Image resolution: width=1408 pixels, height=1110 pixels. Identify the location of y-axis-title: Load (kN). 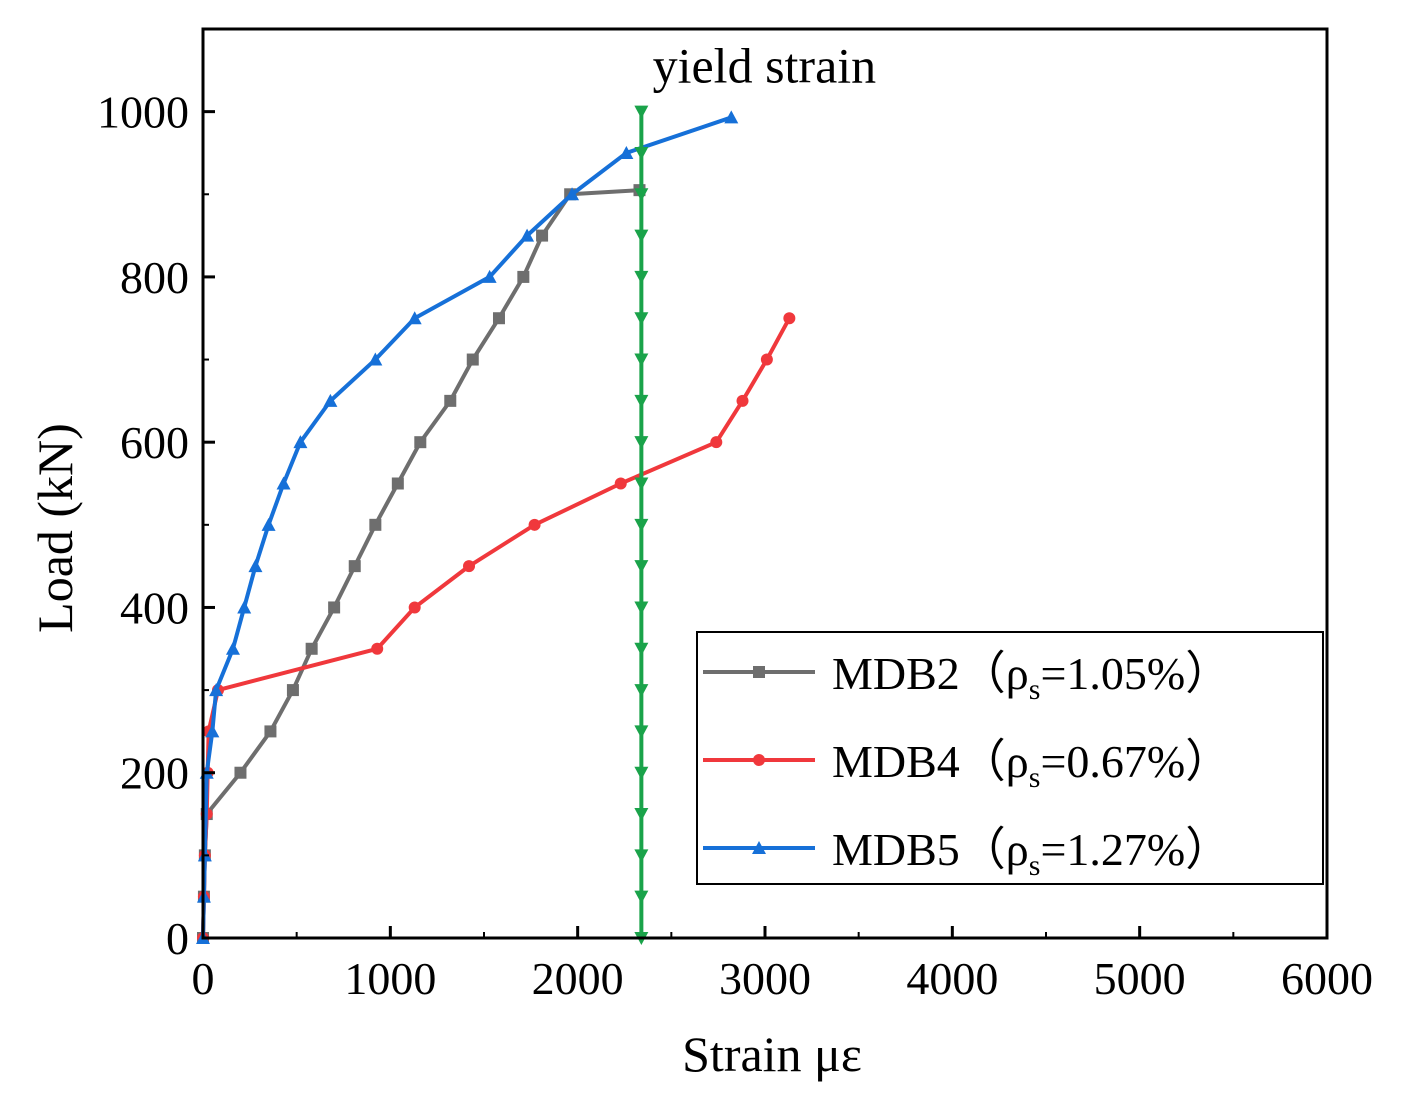
(55, 528).